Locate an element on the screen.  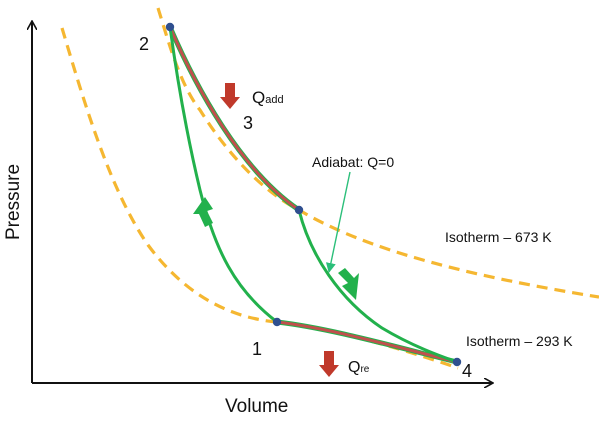
q-add-label: Qadd is located at coordinates (268, 97).